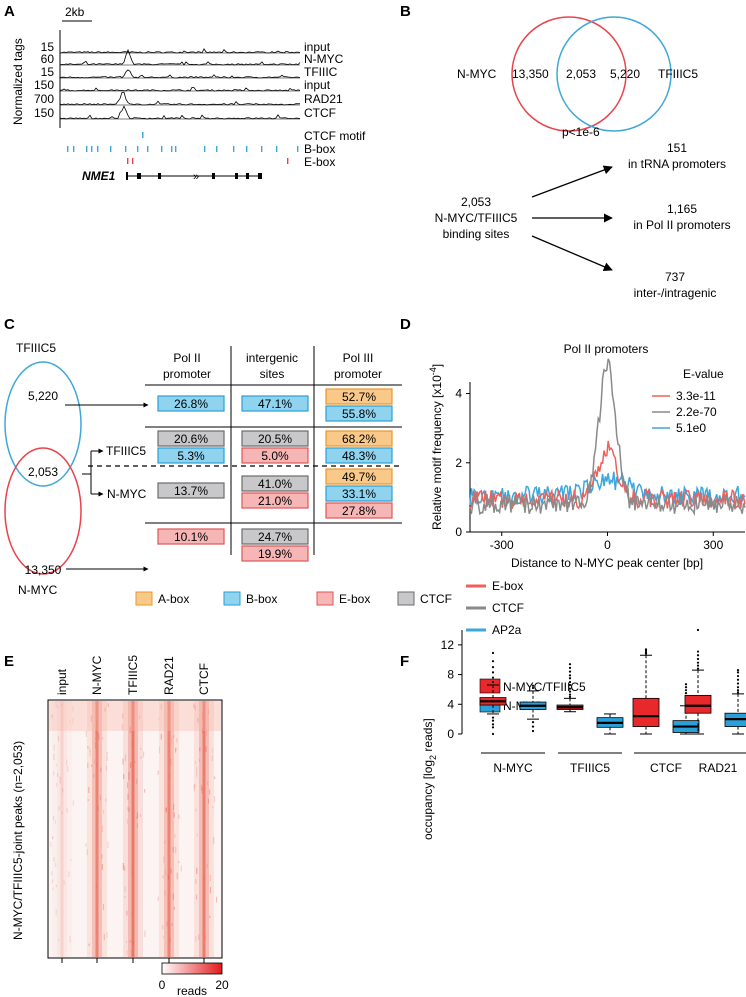 This screenshot has width=746, height=997. What do you see at coordinates (682, 209) in the screenshot?
I see `target-pol2-count: 1,165` at bounding box center [682, 209].